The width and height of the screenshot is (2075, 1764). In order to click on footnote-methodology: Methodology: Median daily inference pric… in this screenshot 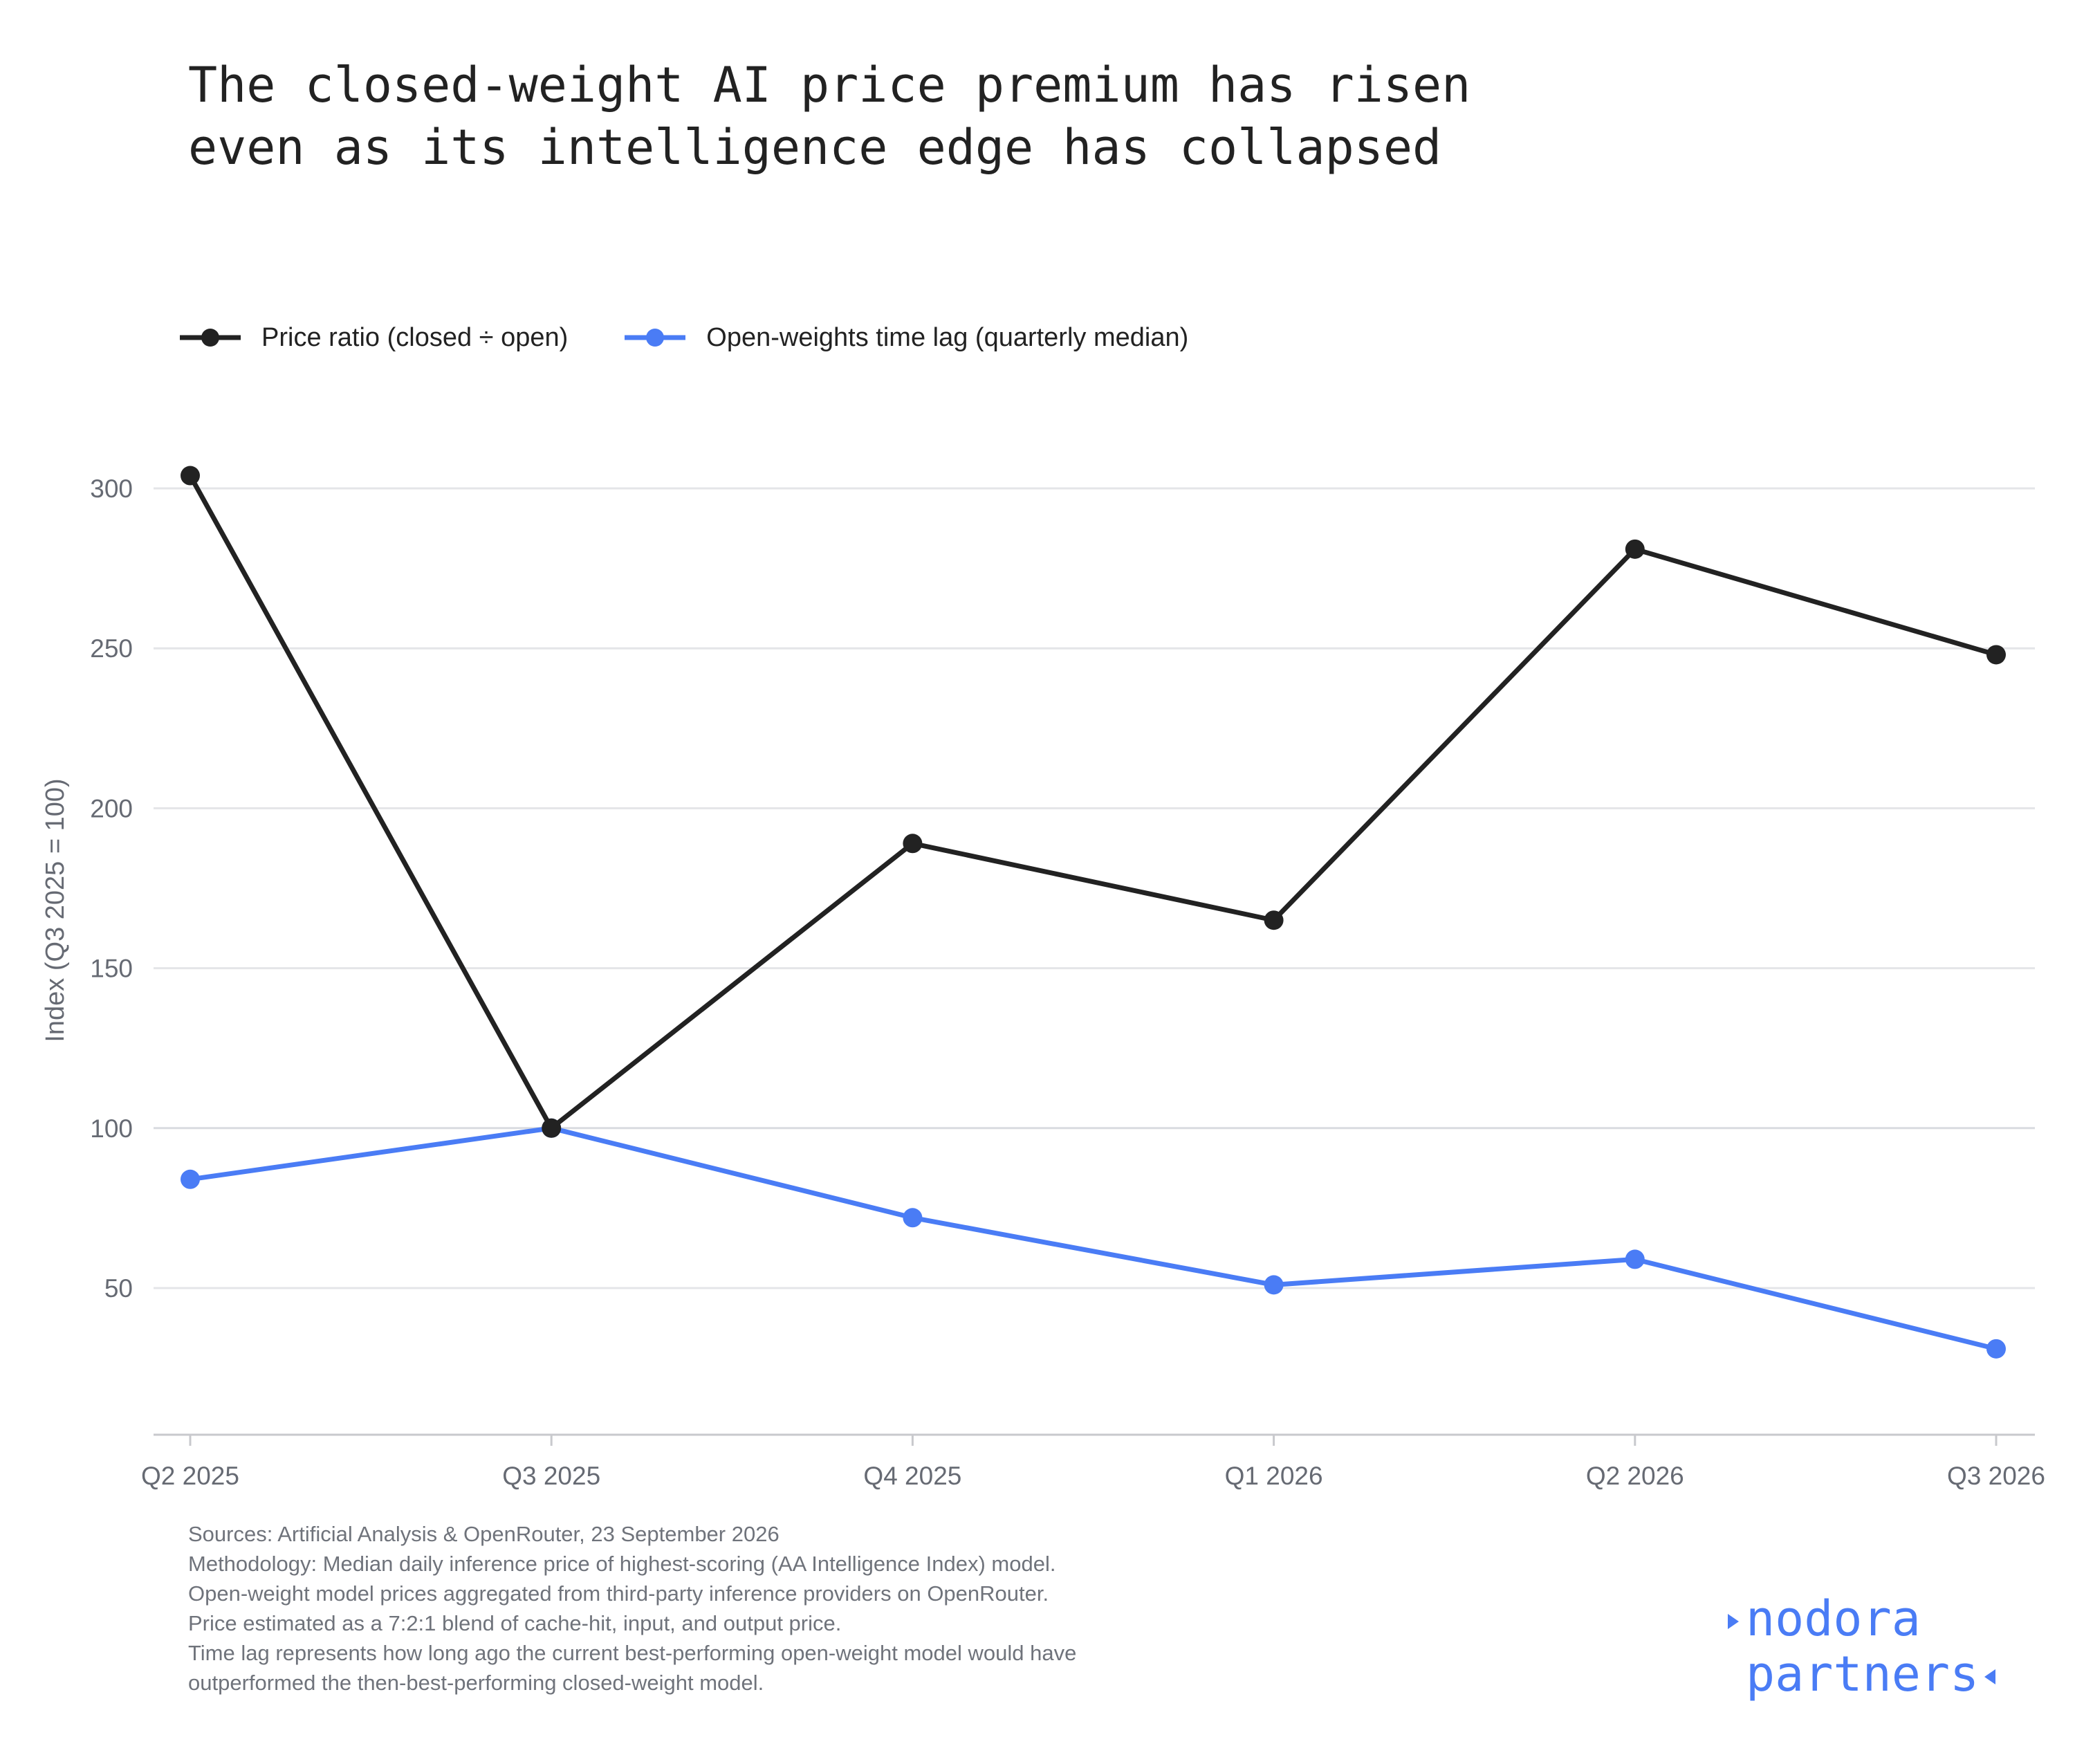, I will do `click(622, 1564)`.